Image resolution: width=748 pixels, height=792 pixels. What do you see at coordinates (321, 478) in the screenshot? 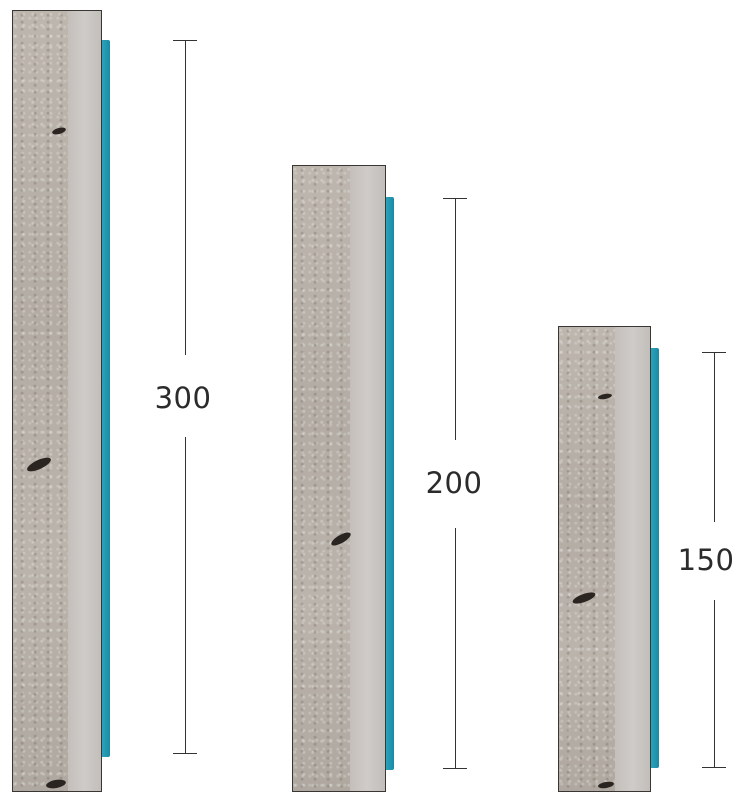
I see `post-200-concrete` at bounding box center [321, 478].